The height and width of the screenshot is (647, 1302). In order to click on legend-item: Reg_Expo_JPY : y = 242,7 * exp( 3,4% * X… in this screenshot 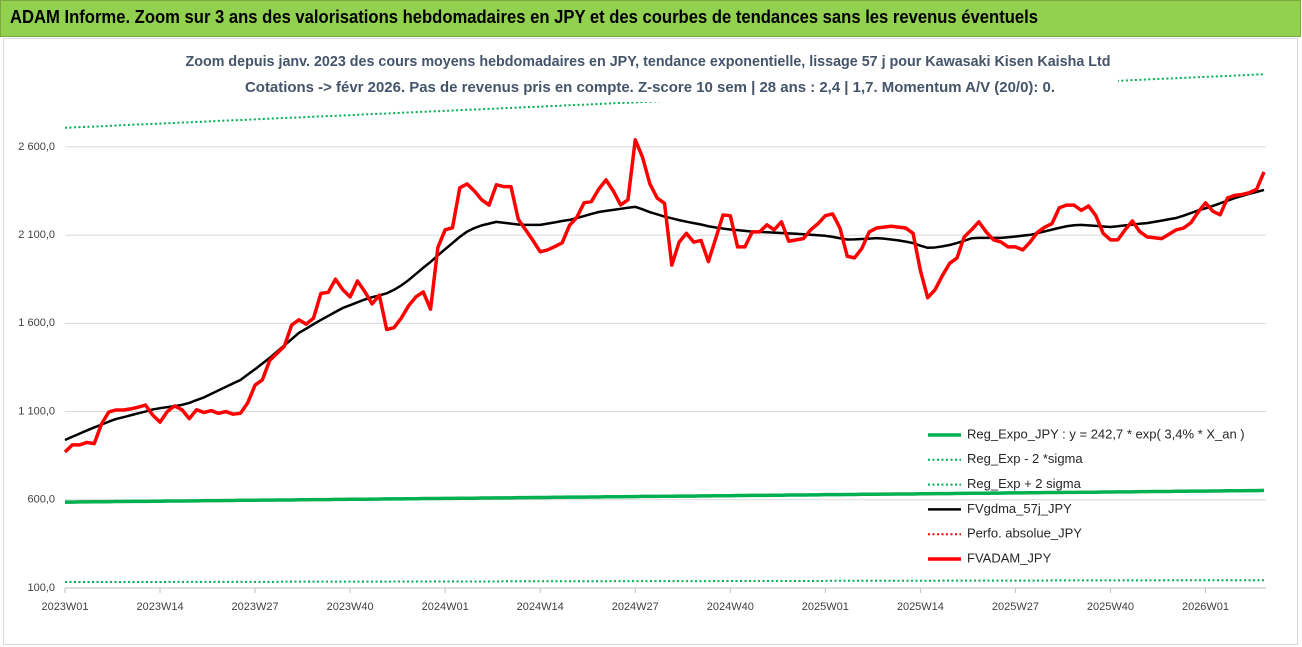, I will do `click(1086, 433)`.